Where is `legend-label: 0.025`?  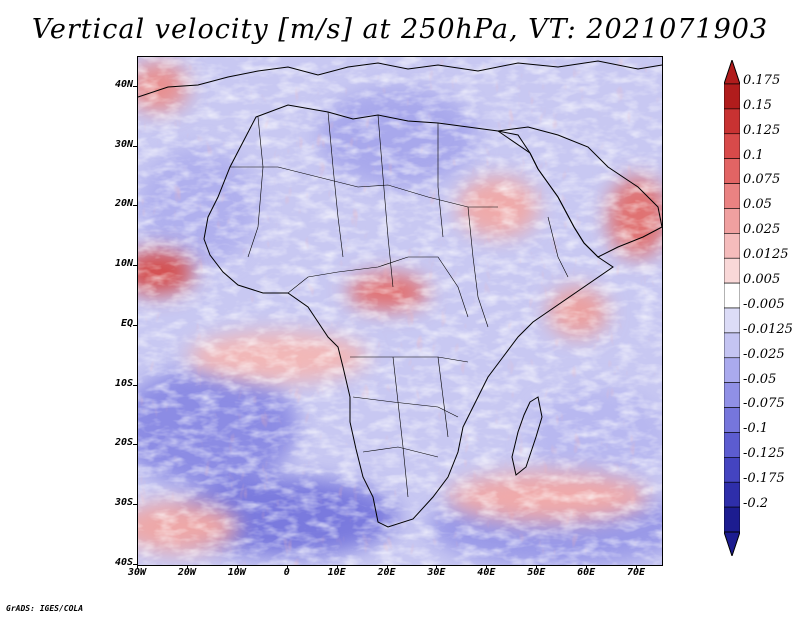 legend-label: 0.025 is located at coordinates (762, 230).